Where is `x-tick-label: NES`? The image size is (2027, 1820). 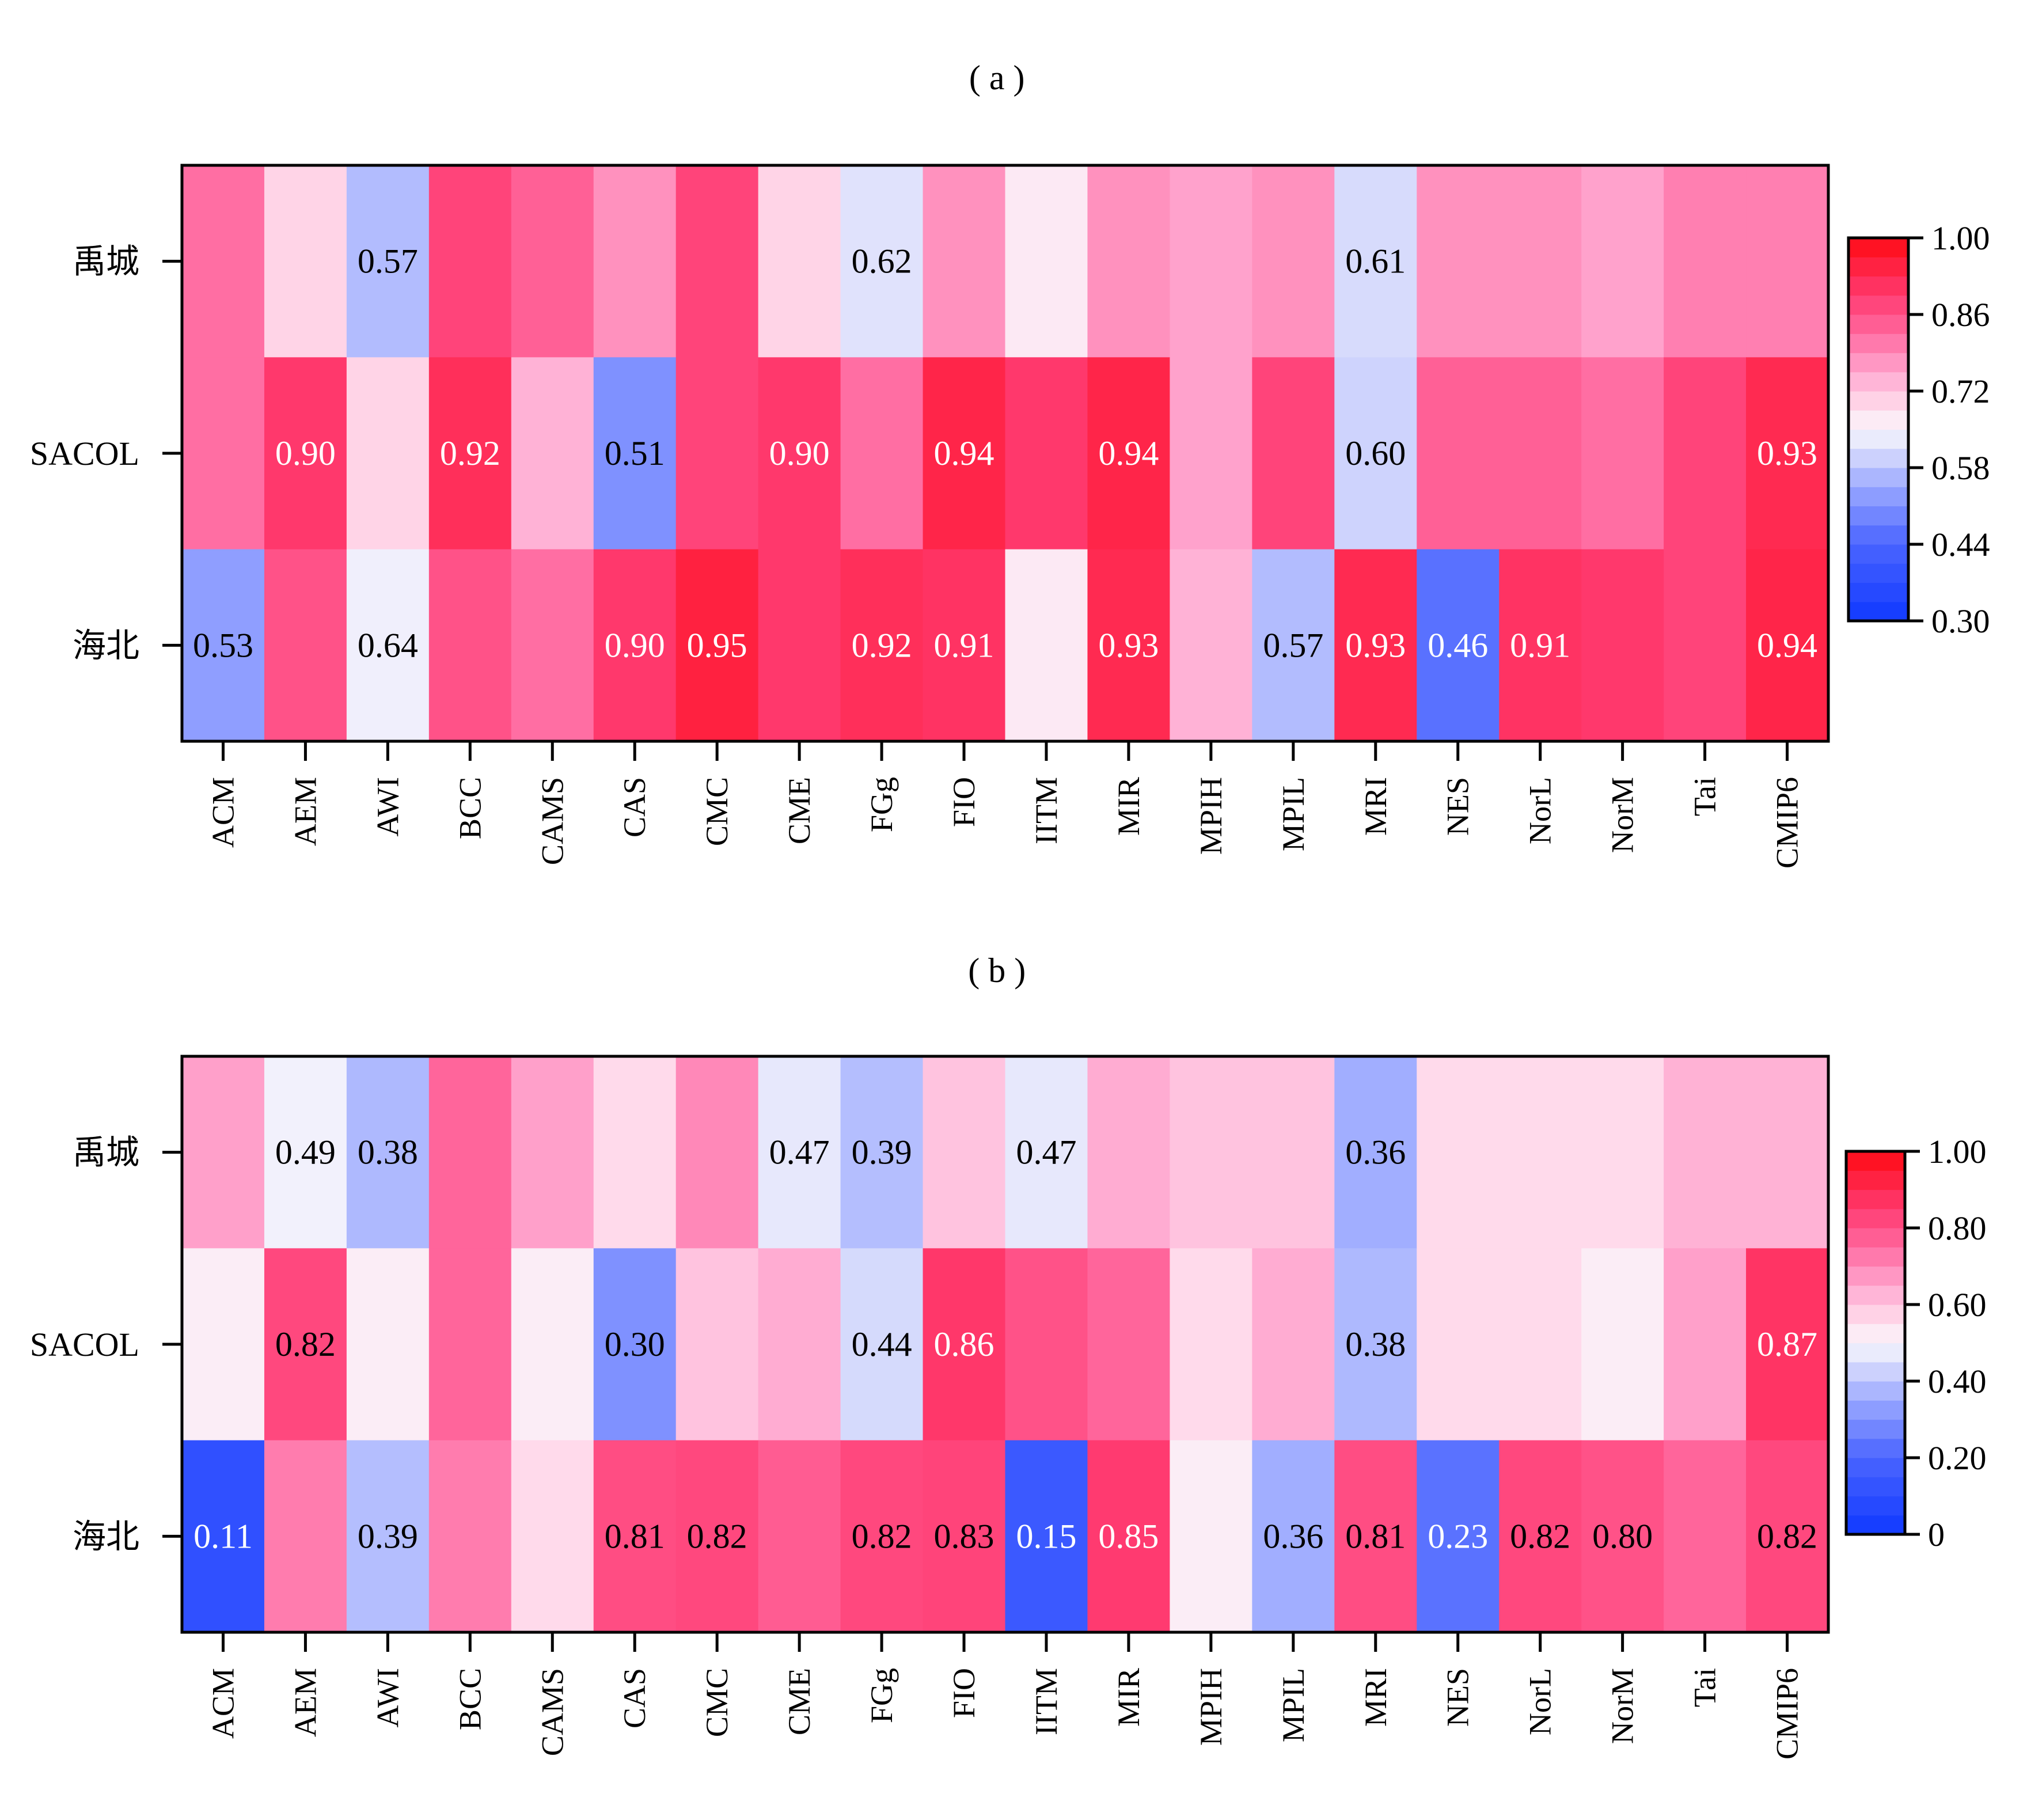 x-tick-label: NES is located at coordinates (1458, 1697).